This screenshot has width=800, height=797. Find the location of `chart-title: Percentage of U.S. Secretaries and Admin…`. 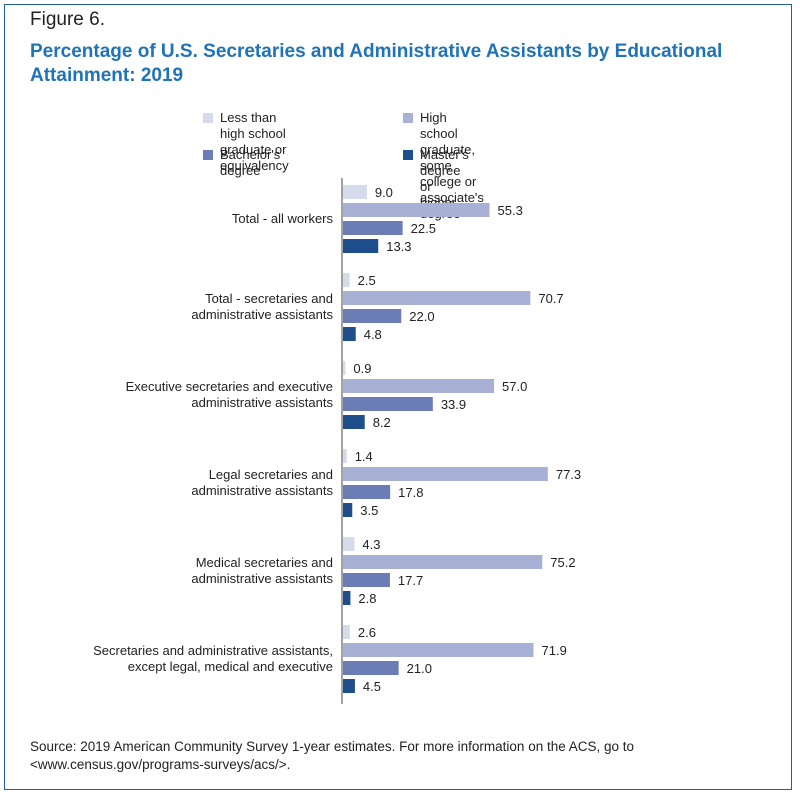

chart-title: Percentage of U.S. Secretaries and Admin… is located at coordinates (376, 63).